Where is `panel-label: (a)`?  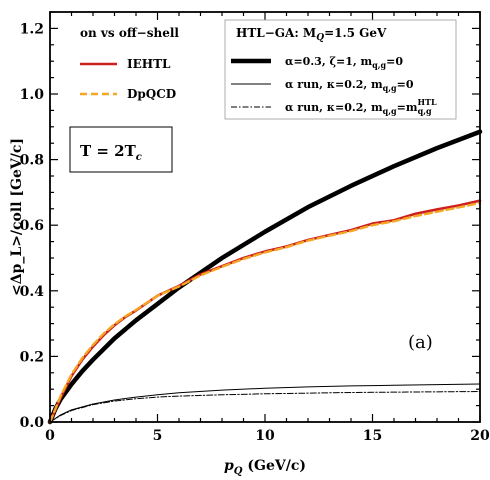
panel-label: (a) is located at coordinates (420, 342).